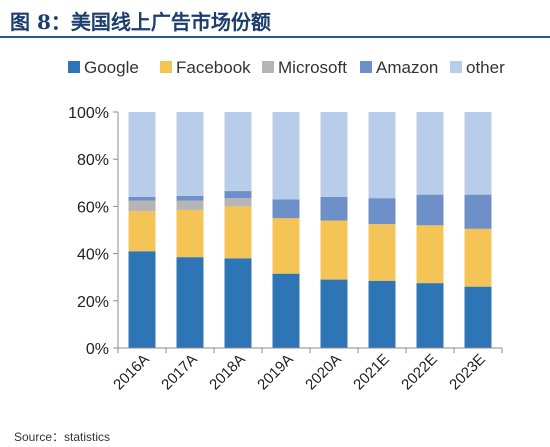  Describe the element at coordinates (286, 310) in the screenshot. I see `bar-google-2019a` at that location.